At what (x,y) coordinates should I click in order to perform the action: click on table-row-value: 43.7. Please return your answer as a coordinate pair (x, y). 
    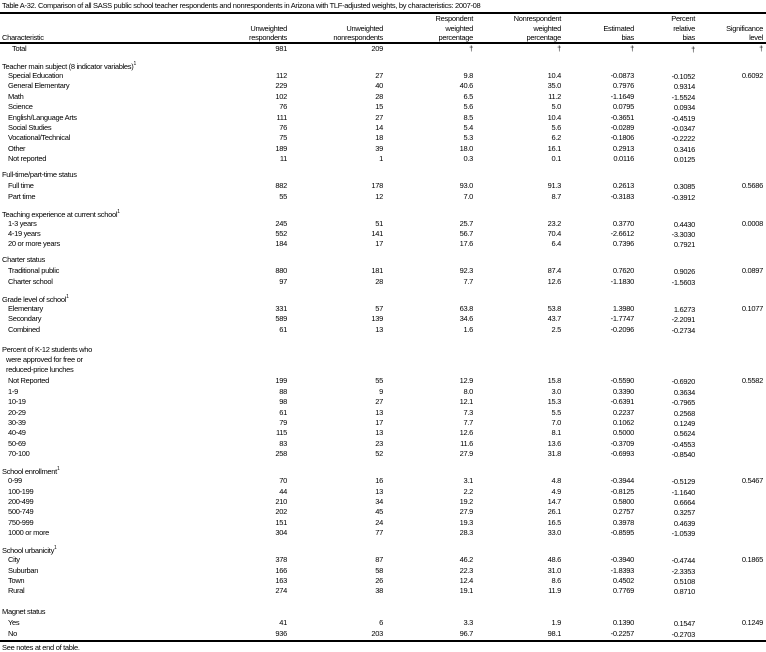
    Looking at the image, I should click on (554, 319).